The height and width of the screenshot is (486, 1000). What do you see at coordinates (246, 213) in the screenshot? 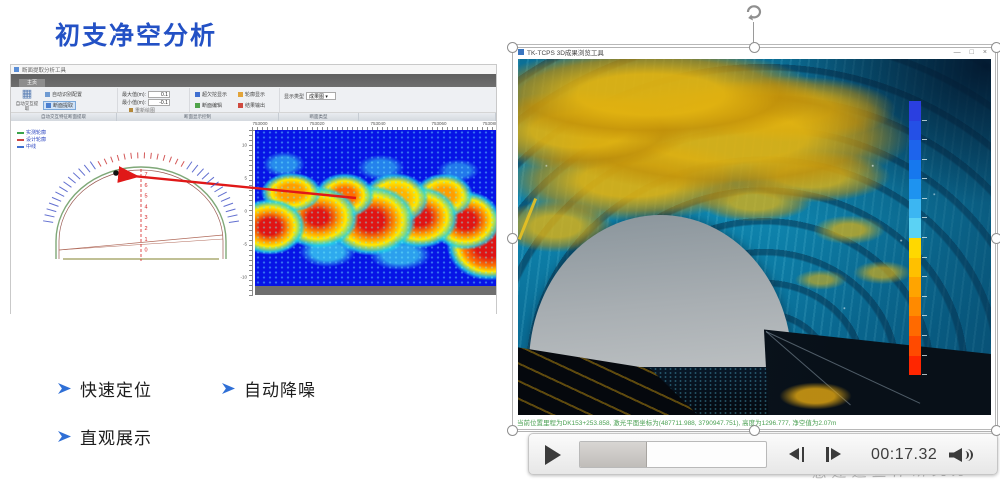
I see `heatmap-y-axis: 10 5 0 -5 -10` at bounding box center [246, 213].